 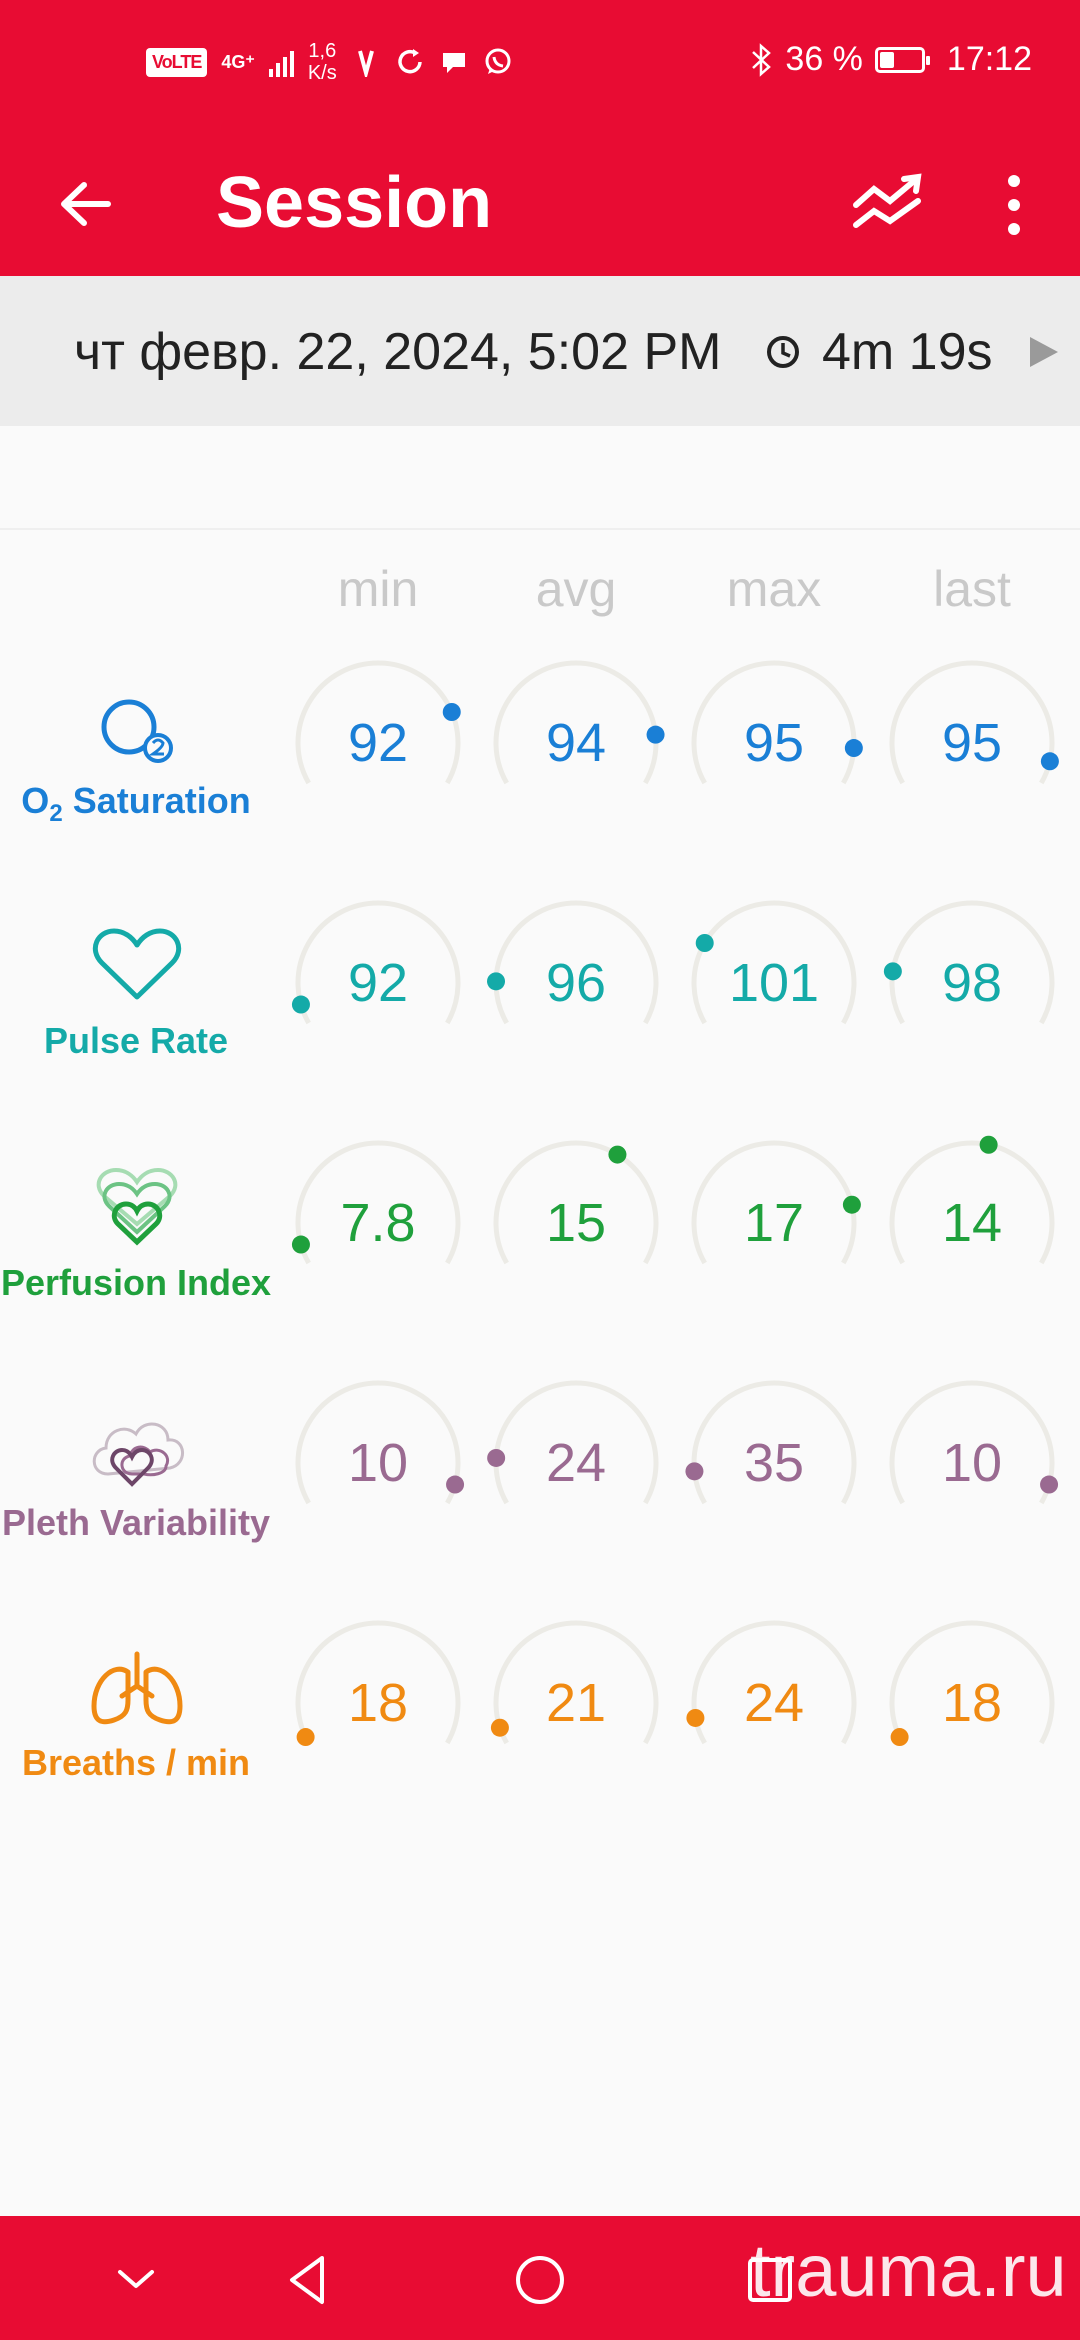 What do you see at coordinates (354, 203) in the screenshot?
I see `page-title: Session` at bounding box center [354, 203].